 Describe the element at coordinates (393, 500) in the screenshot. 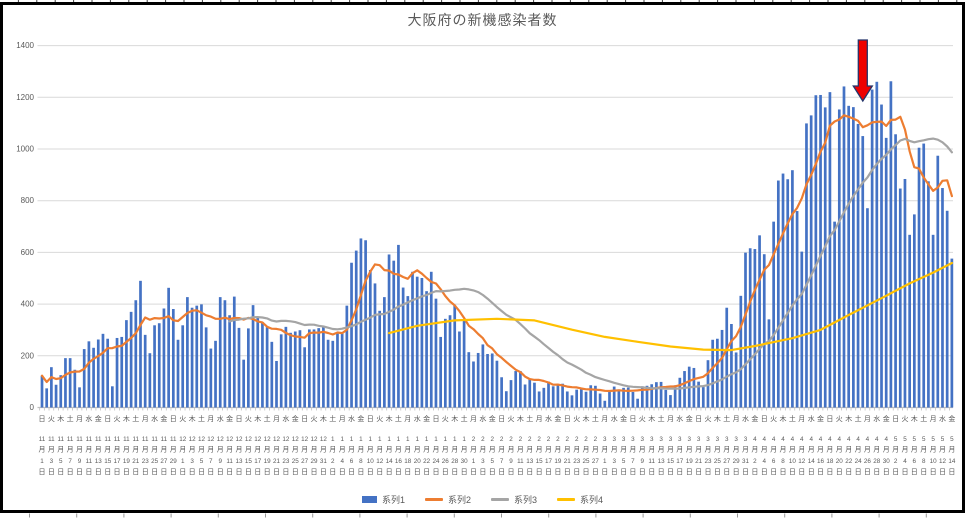

I see `legend-label-1: 系列1` at that location.